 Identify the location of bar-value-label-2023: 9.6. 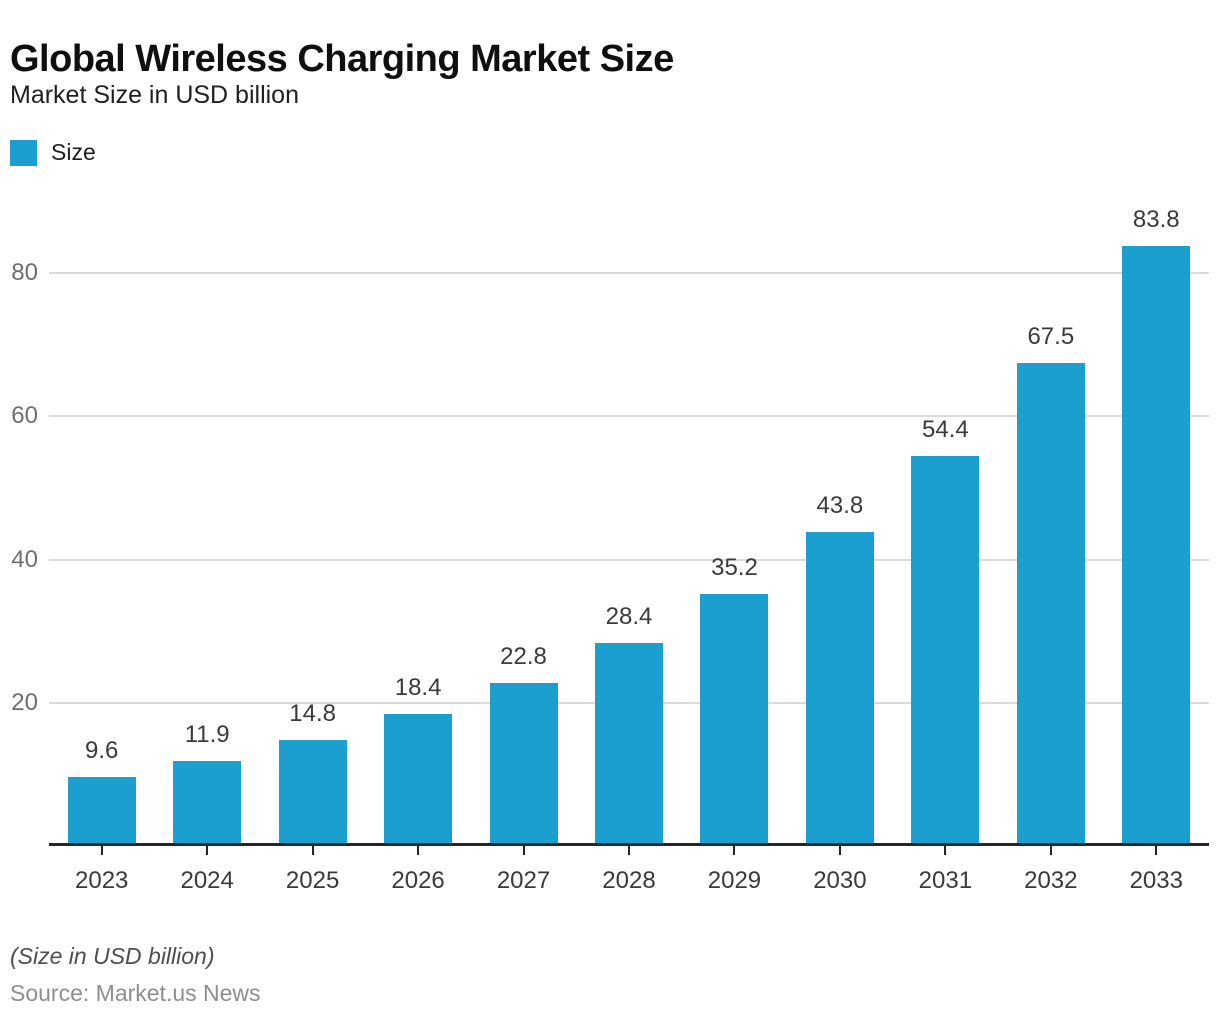
(102, 751).